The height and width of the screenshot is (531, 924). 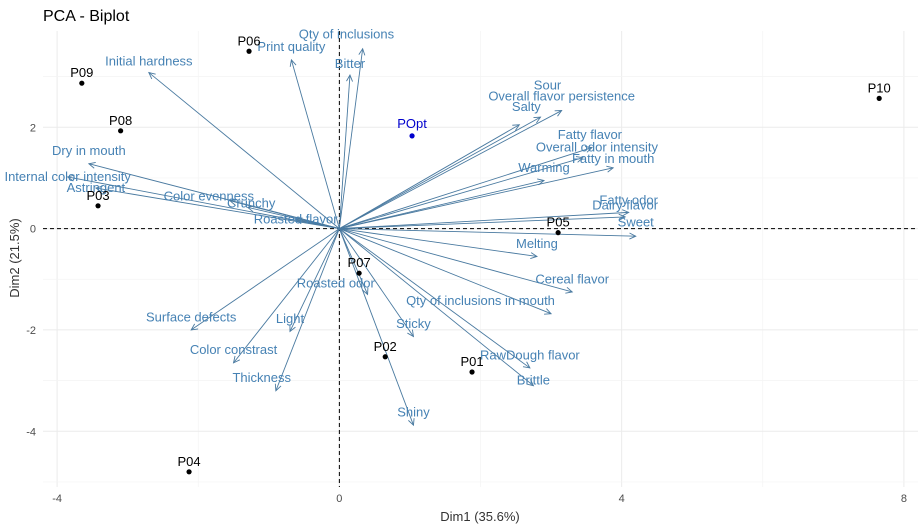 What do you see at coordinates (904, 499) in the screenshot?
I see `x-tick-label: 8` at bounding box center [904, 499].